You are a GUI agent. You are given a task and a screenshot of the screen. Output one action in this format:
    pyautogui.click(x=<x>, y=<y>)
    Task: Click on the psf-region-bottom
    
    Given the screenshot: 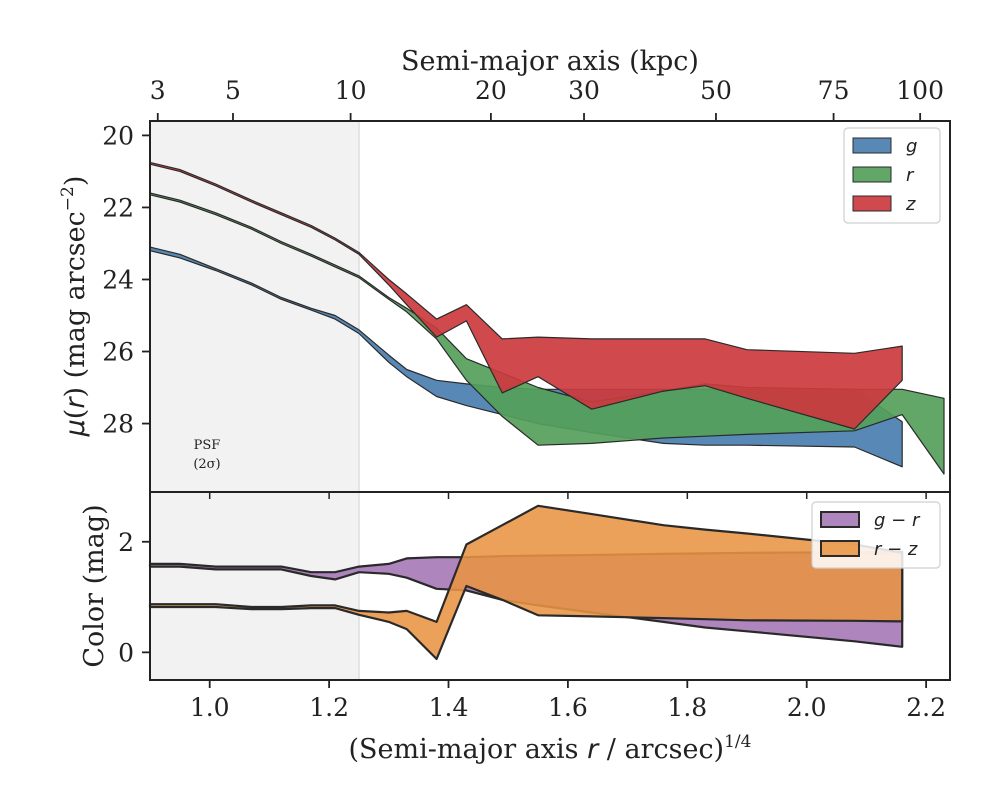 What is the action you would take?
    pyautogui.click(x=254, y=586)
    